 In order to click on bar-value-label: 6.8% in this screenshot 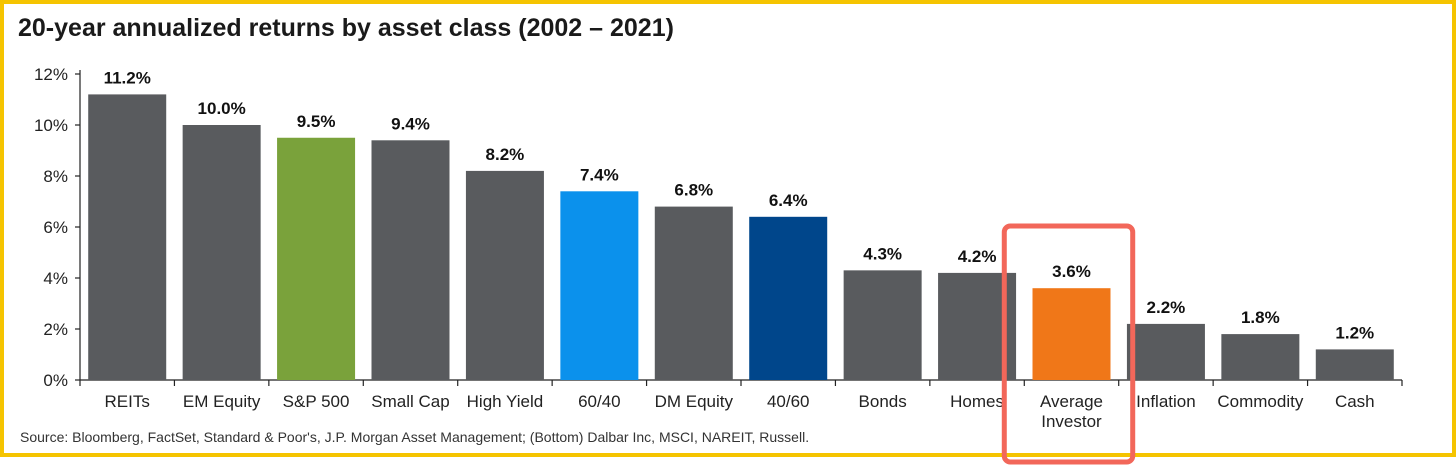, I will do `click(693, 190)`.